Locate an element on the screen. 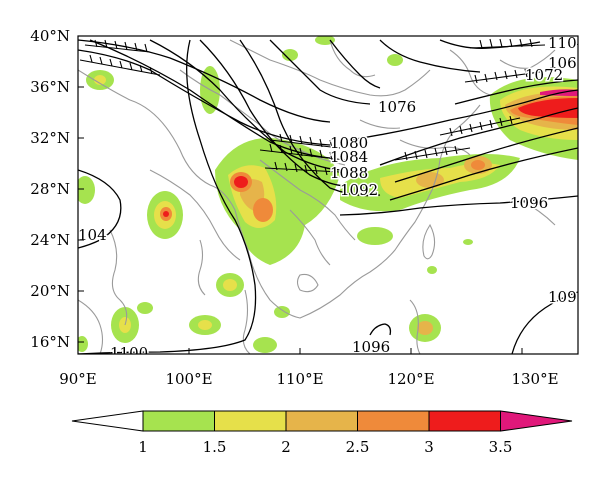 The height and width of the screenshot is (479, 600). contour-label-104: 104 is located at coordinates (92, 235).